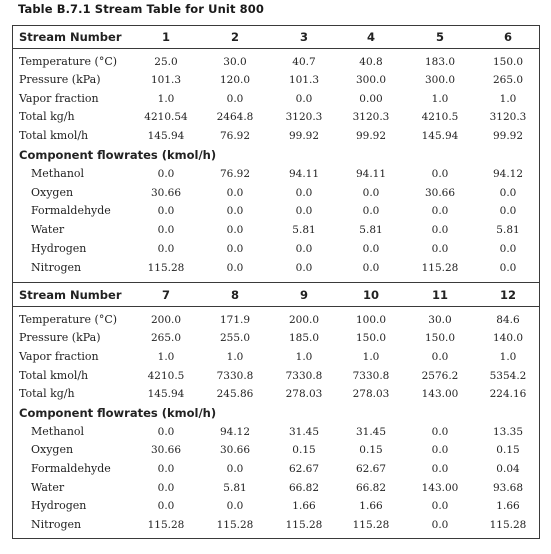 This screenshot has width=551, height=554. Describe the element at coordinates (304, 62) in the screenshot. I see `value-cell: 40.7` at that location.